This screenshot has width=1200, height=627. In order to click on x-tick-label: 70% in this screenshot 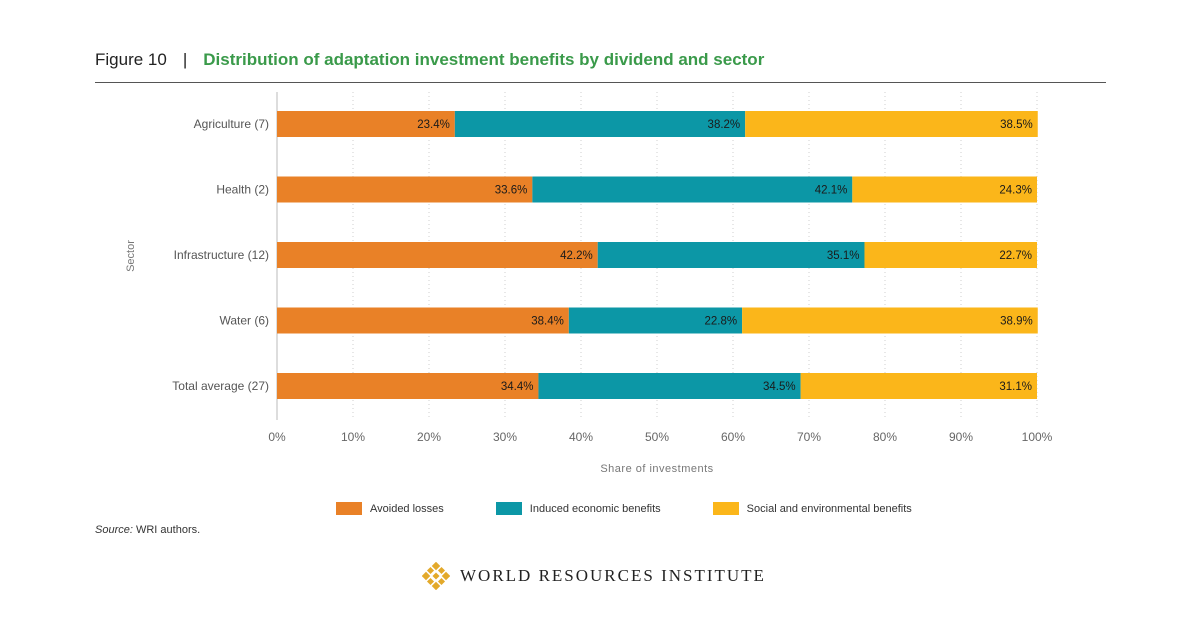, I will do `click(809, 437)`.